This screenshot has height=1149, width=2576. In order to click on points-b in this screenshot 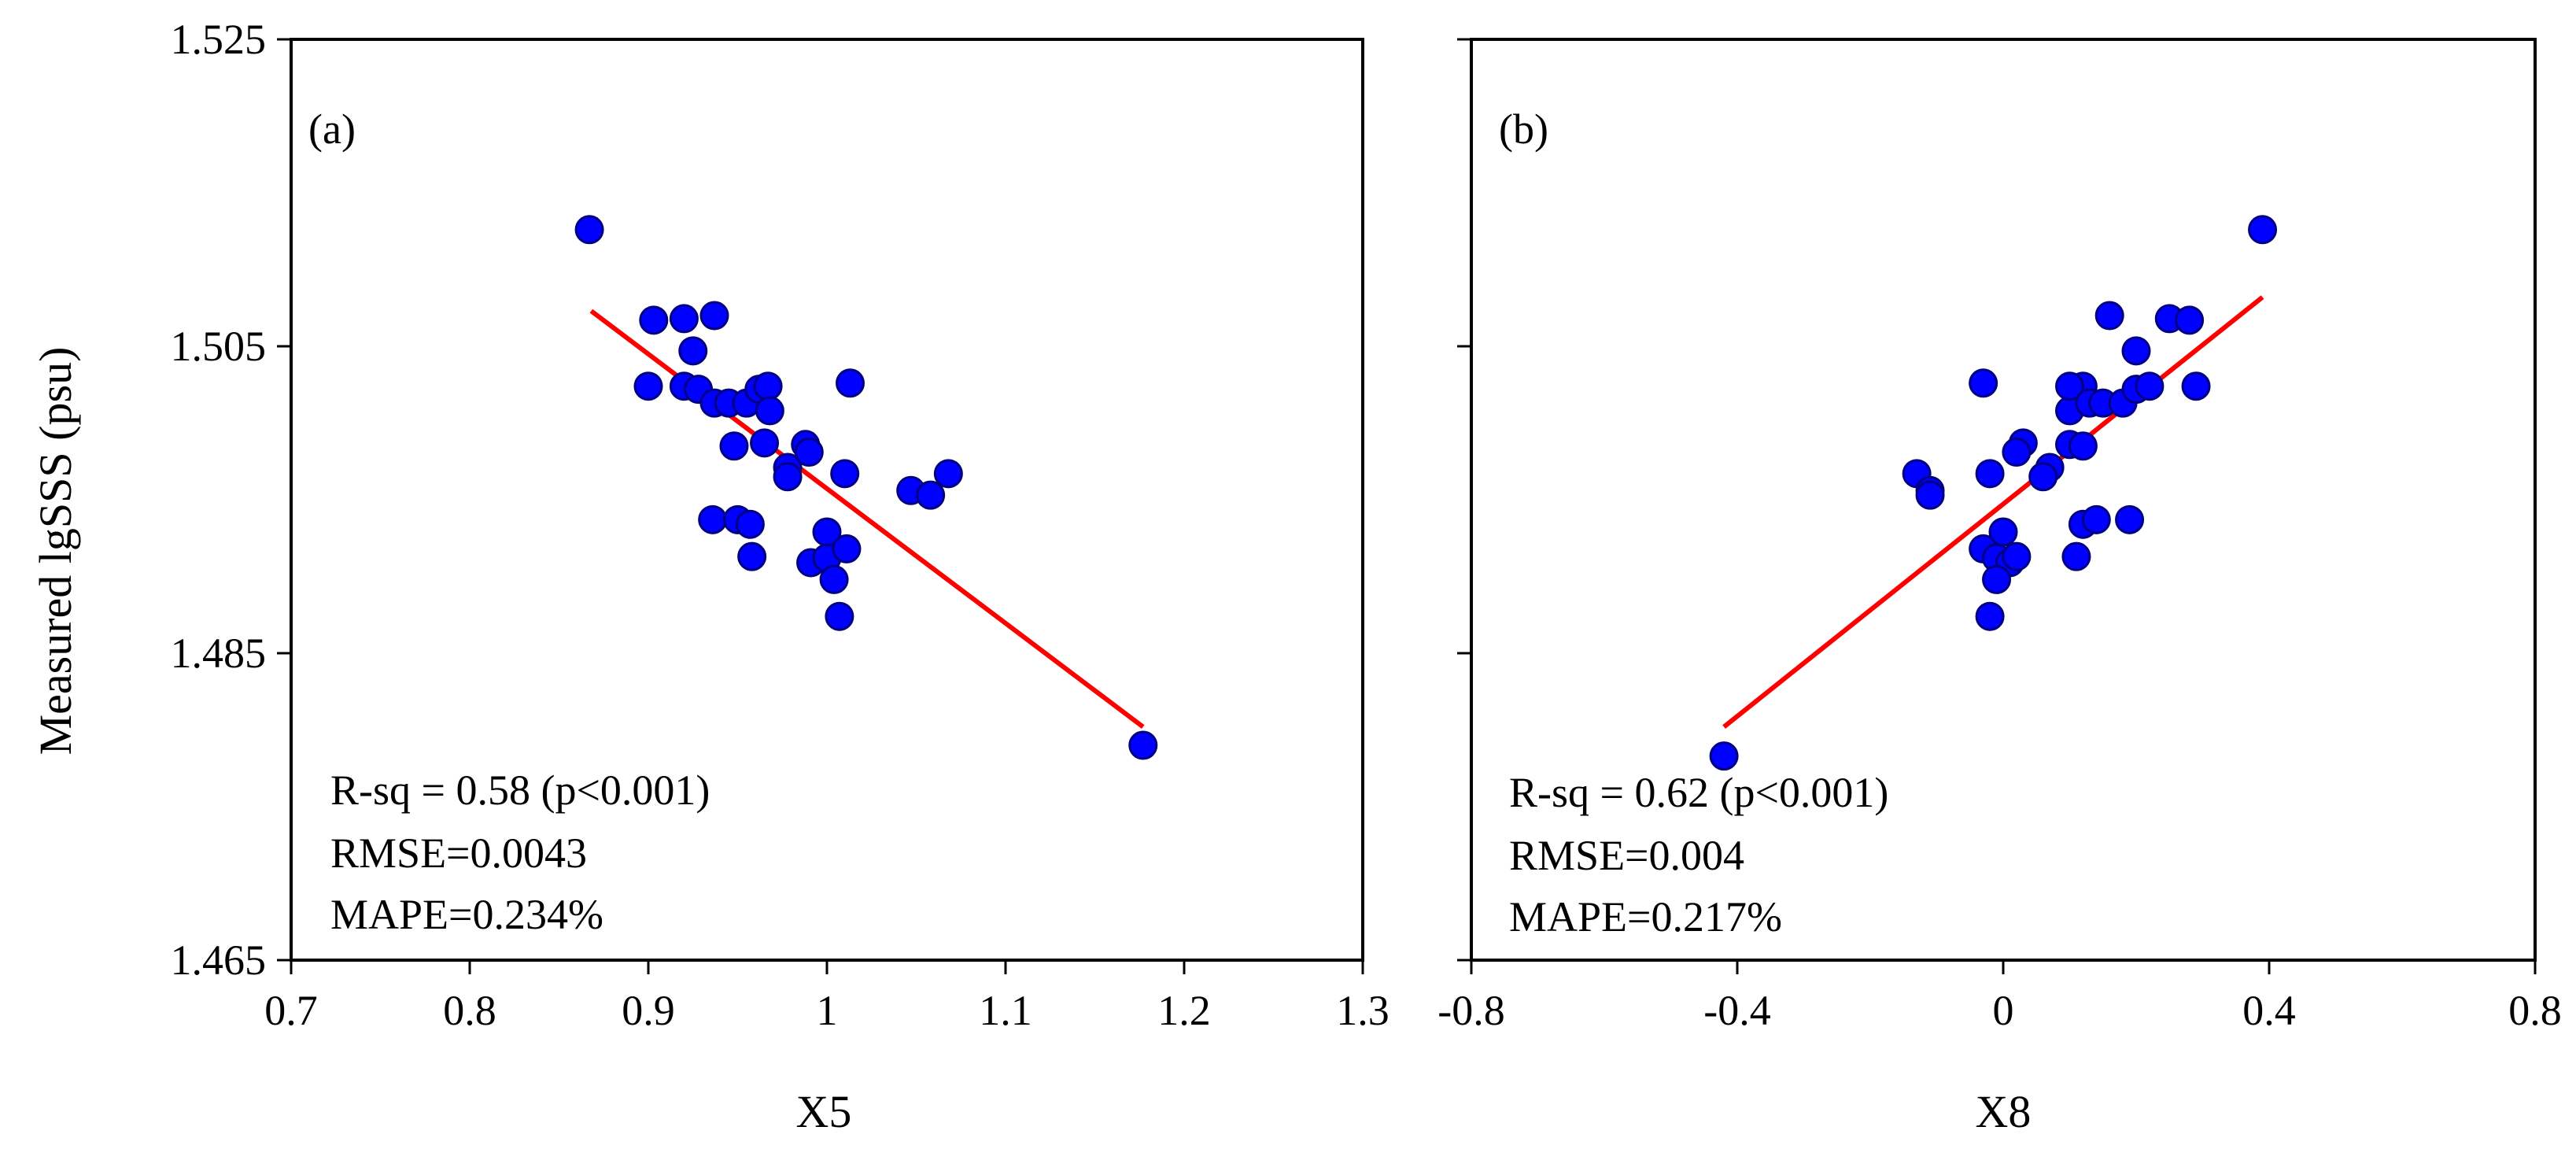, I will do `click(1994, 493)`.